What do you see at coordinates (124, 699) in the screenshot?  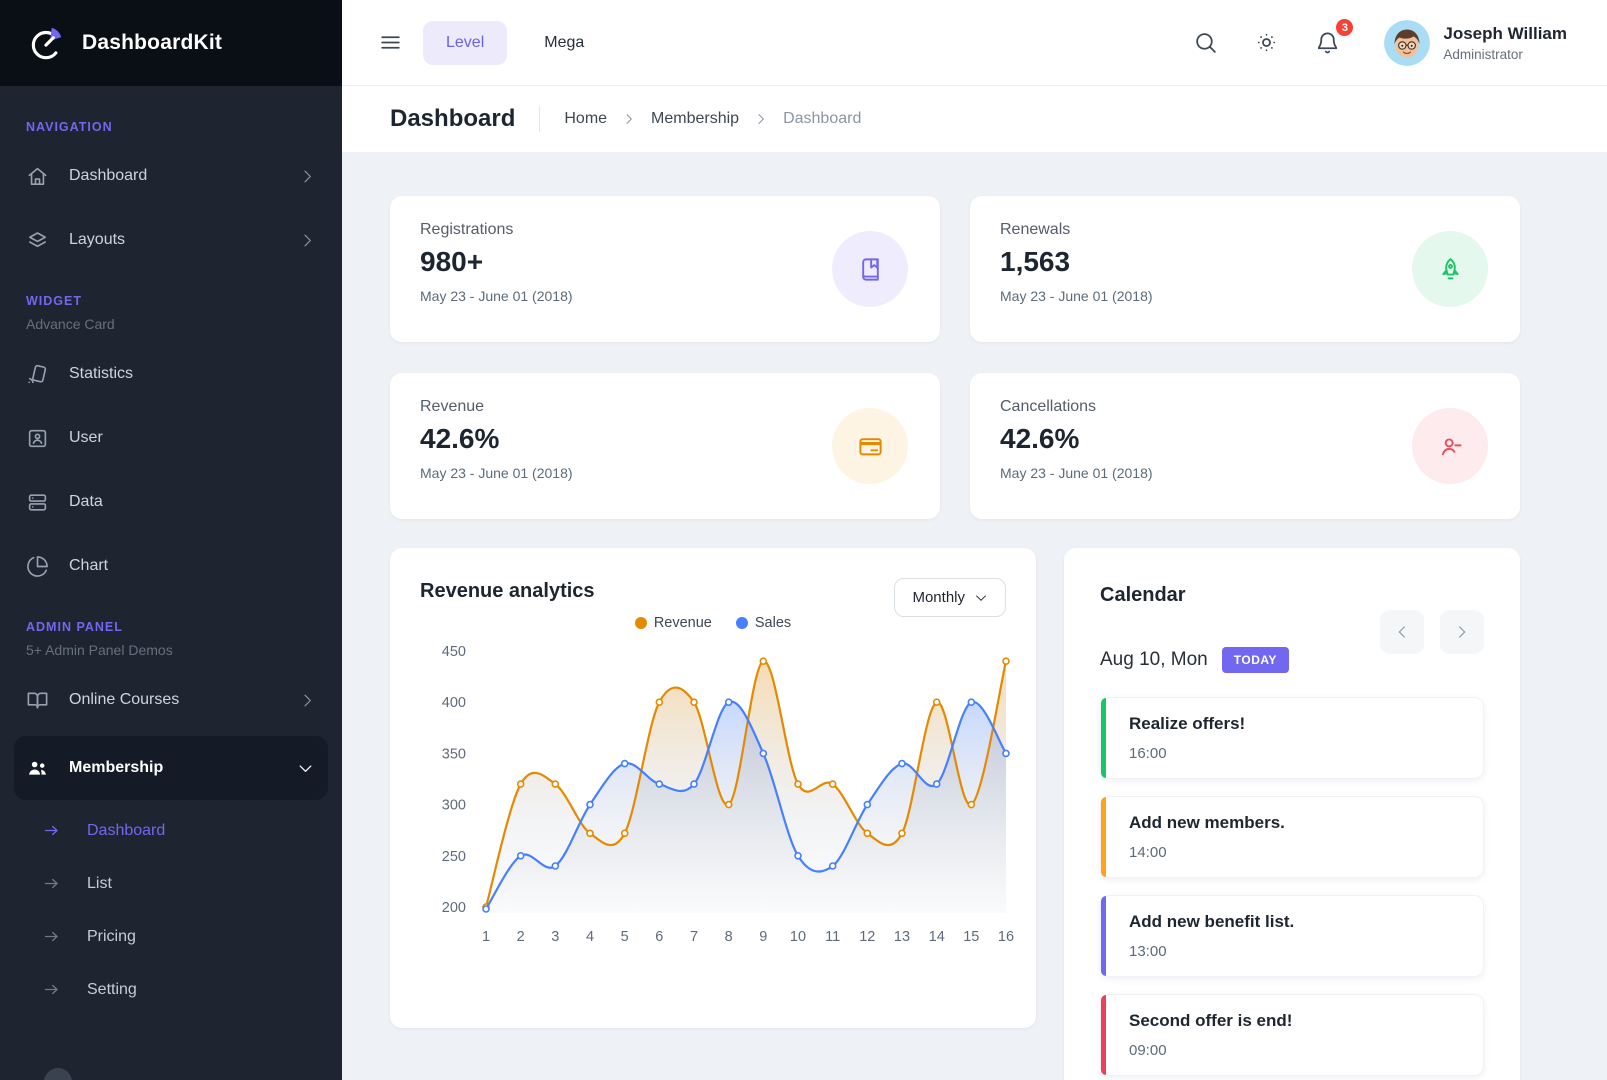 I see `sidebar-item-label: Online Courses` at bounding box center [124, 699].